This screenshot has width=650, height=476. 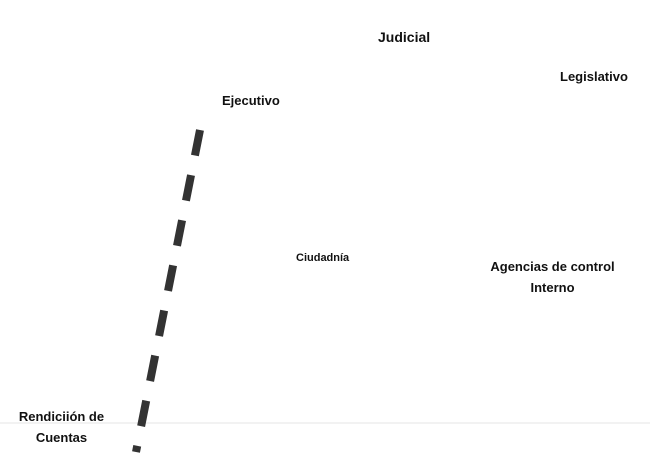 What do you see at coordinates (404, 37) in the screenshot?
I see `node-label: Judicial` at bounding box center [404, 37].